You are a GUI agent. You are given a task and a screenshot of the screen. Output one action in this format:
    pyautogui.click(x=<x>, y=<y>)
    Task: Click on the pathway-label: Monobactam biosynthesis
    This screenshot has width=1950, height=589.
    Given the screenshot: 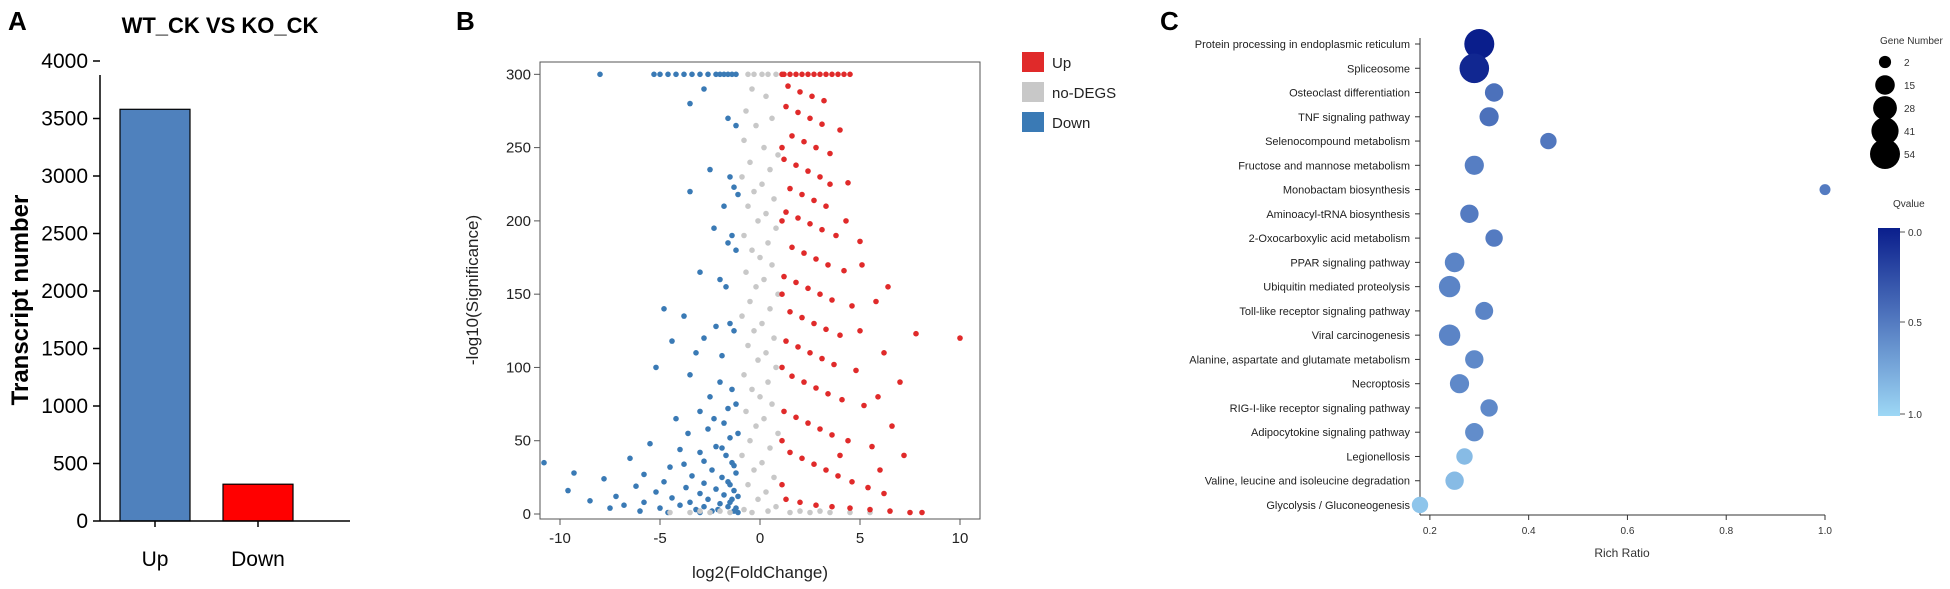 What is the action you would take?
    pyautogui.click(x=1347, y=191)
    